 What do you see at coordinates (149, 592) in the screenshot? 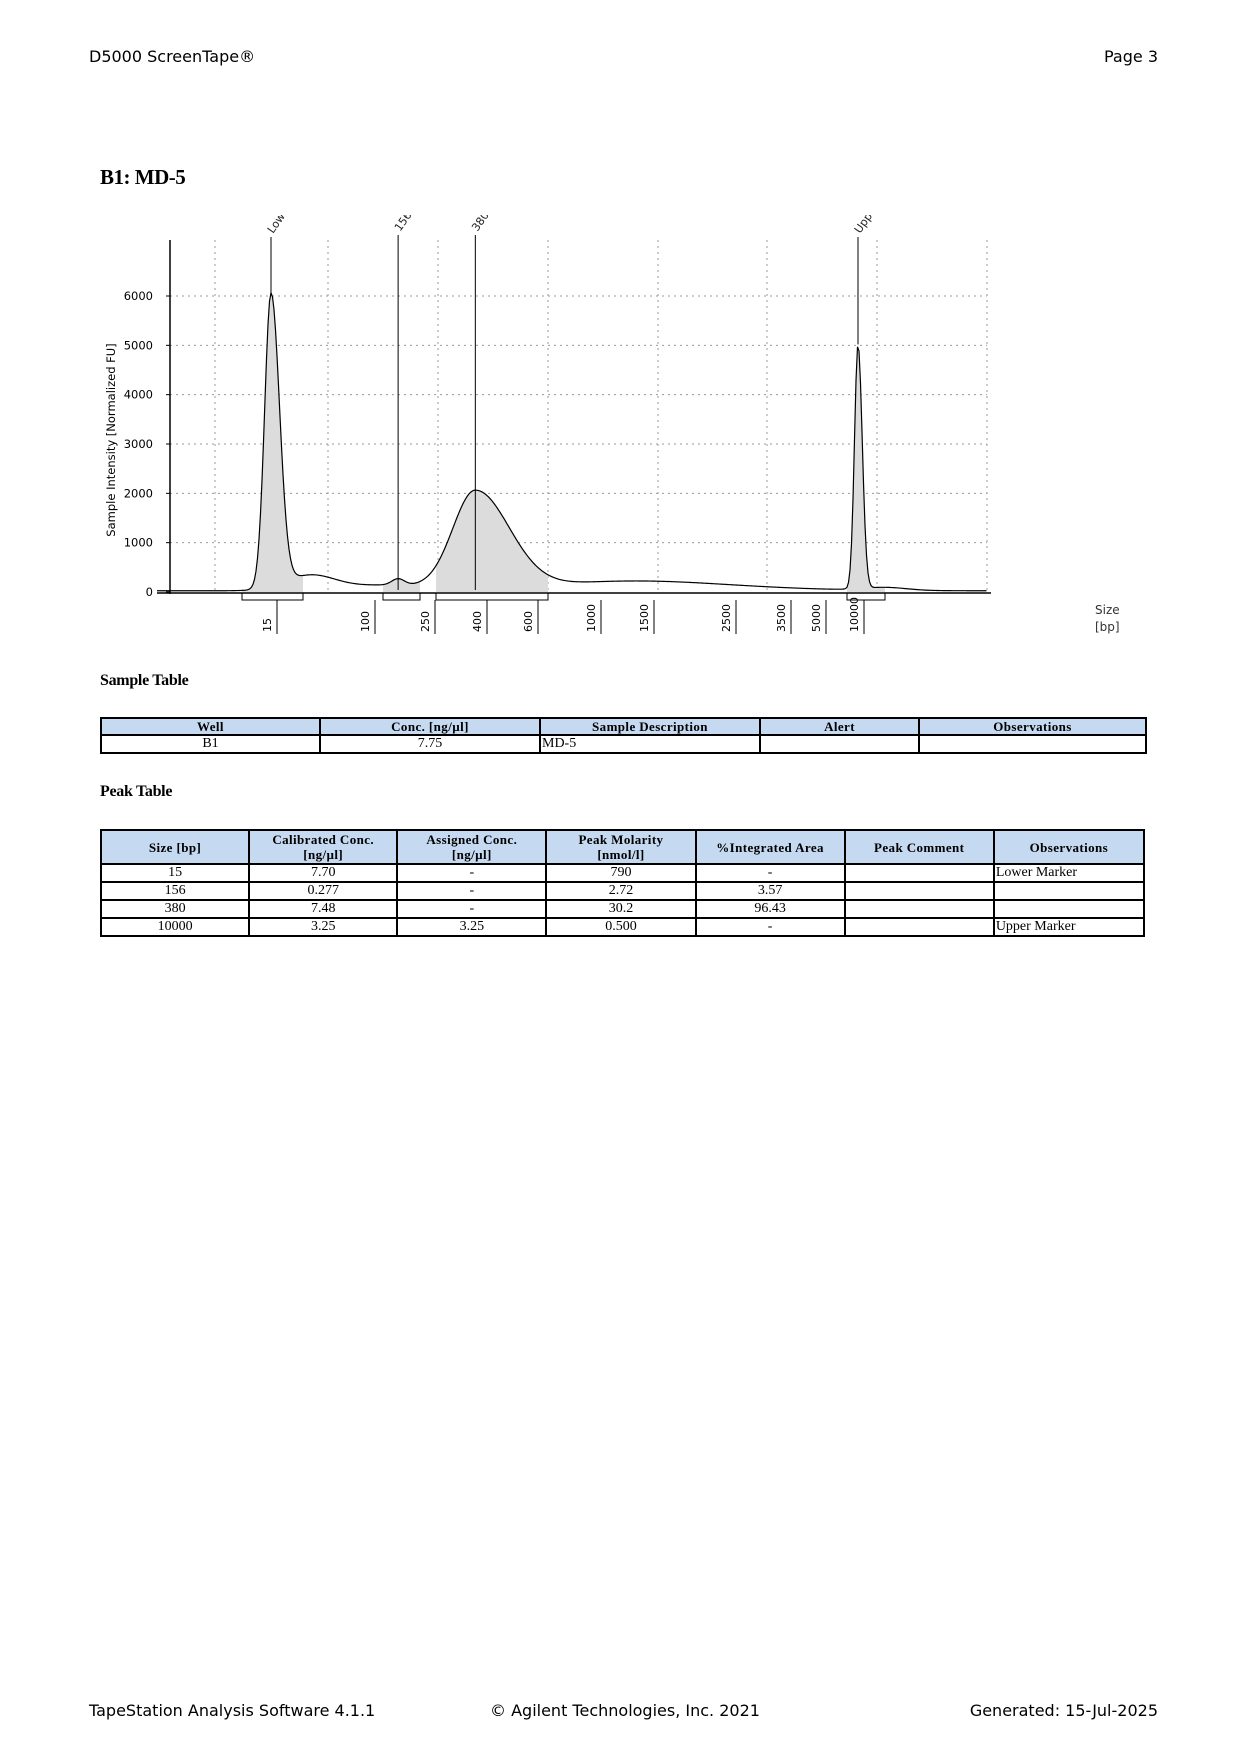
I see `y-tick-label: 0` at bounding box center [149, 592].